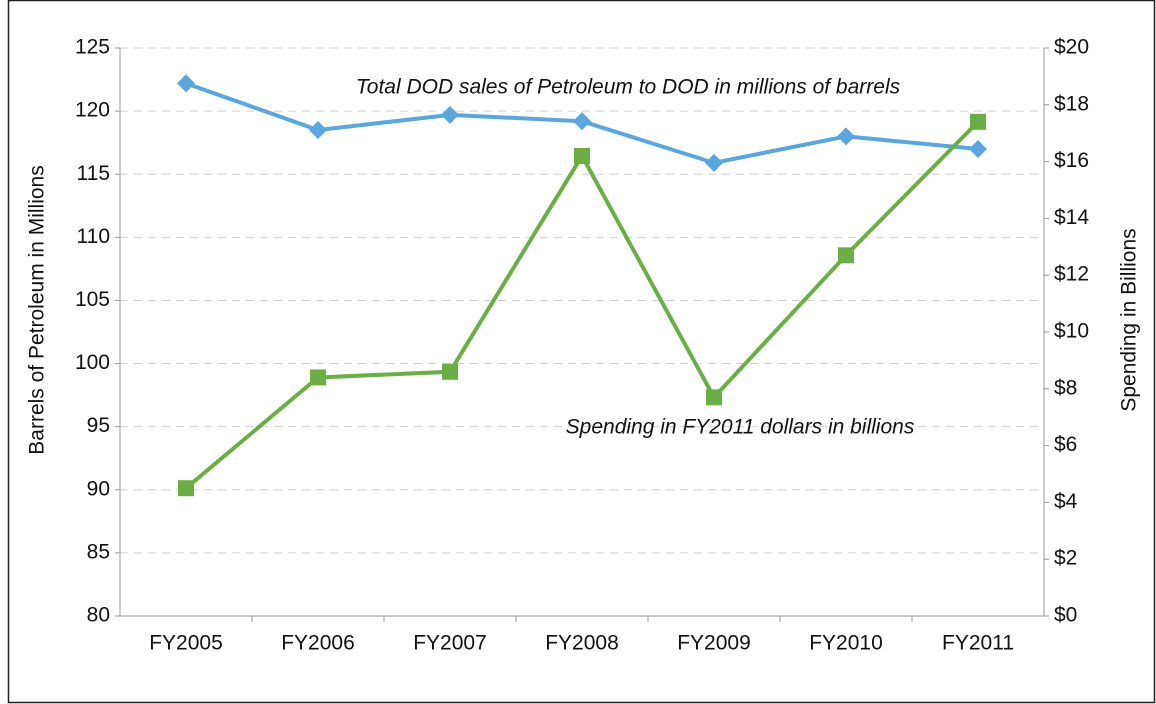 The image size is (1156, 704). Describe the element at coordinates (98, 488) in the screenshot. I see `y-tick-label: 90` at that location.